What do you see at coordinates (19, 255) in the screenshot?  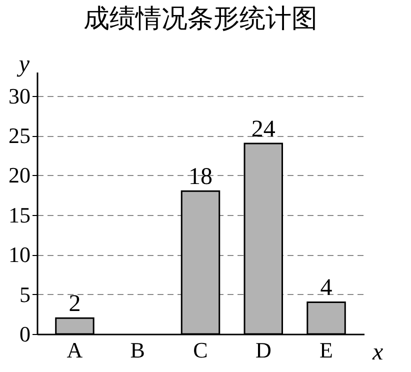 I see `y-tick-label: 10` at bounding box center [19, 255].